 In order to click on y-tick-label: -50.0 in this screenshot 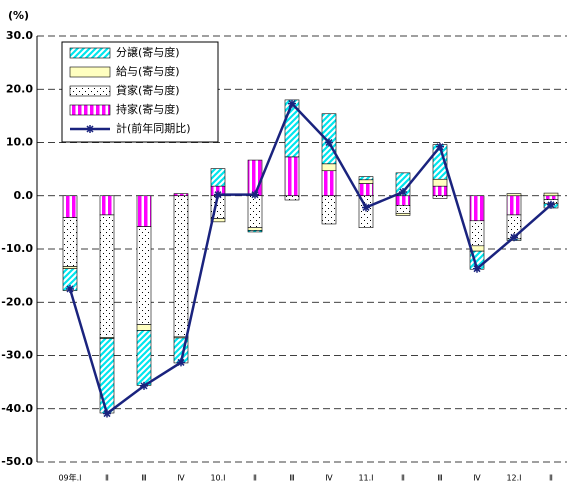, I will do `click(17, 461)`.